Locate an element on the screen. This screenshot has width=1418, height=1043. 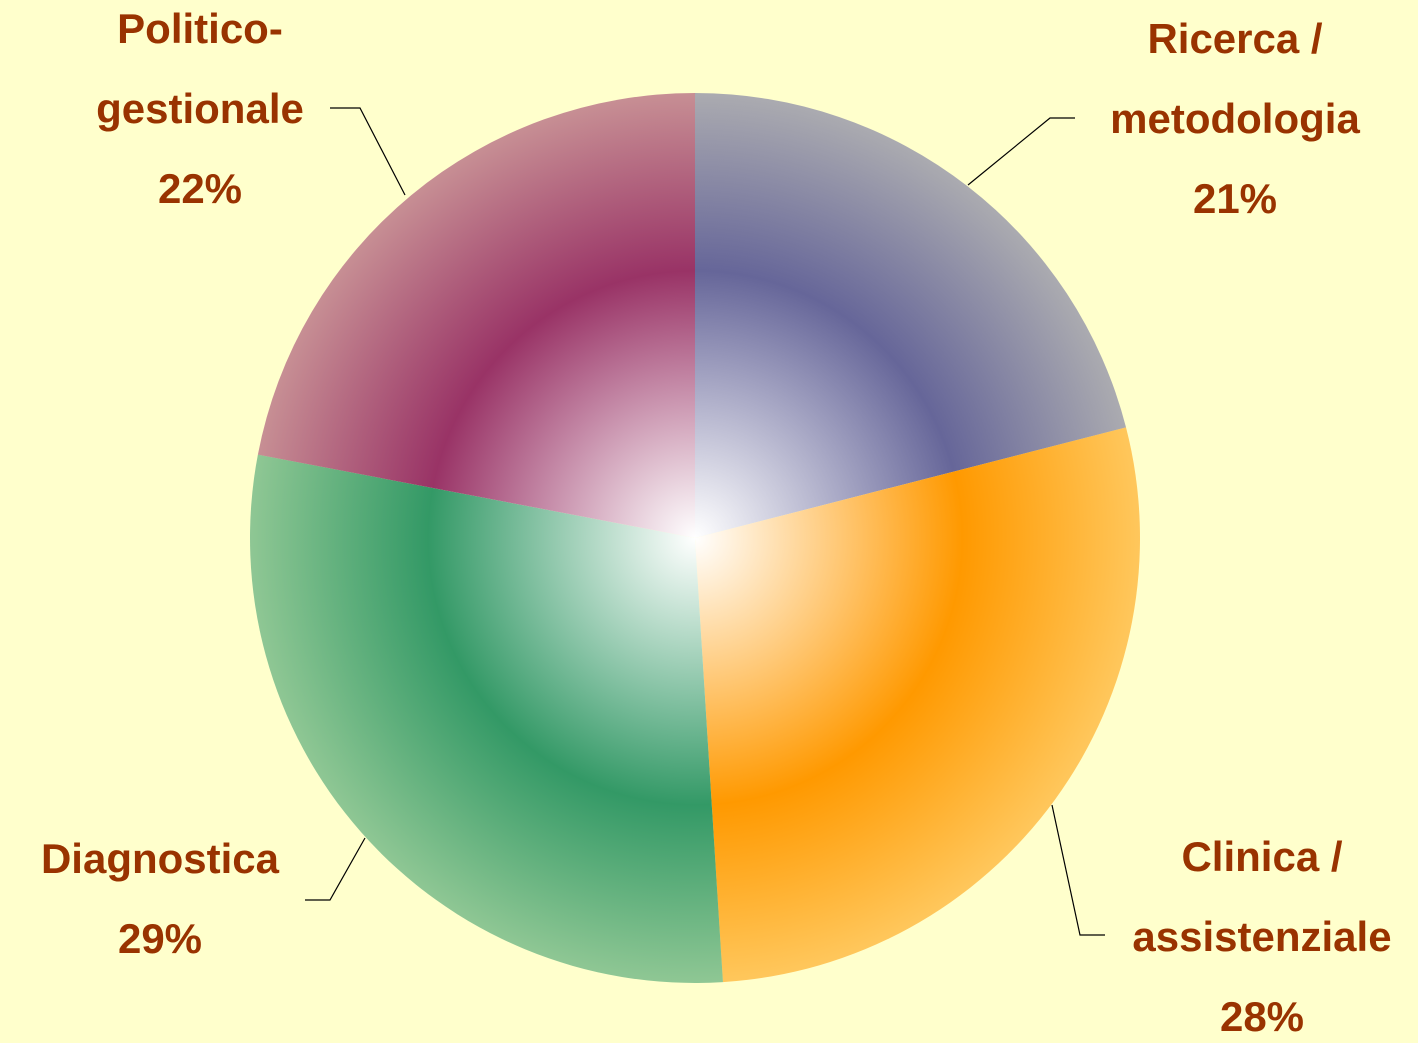
value-label: 29% is located at coordinates (160, 938).